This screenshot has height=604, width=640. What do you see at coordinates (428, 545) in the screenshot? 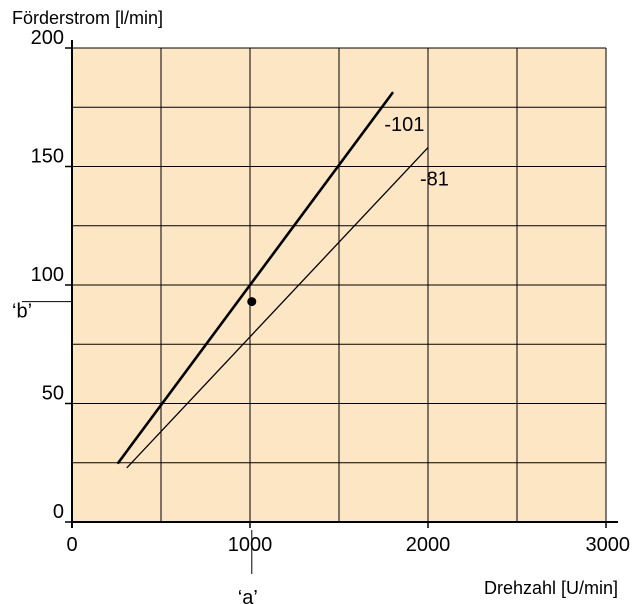
I see `x-tick-label: 2000` at bounding box center [428, 545].